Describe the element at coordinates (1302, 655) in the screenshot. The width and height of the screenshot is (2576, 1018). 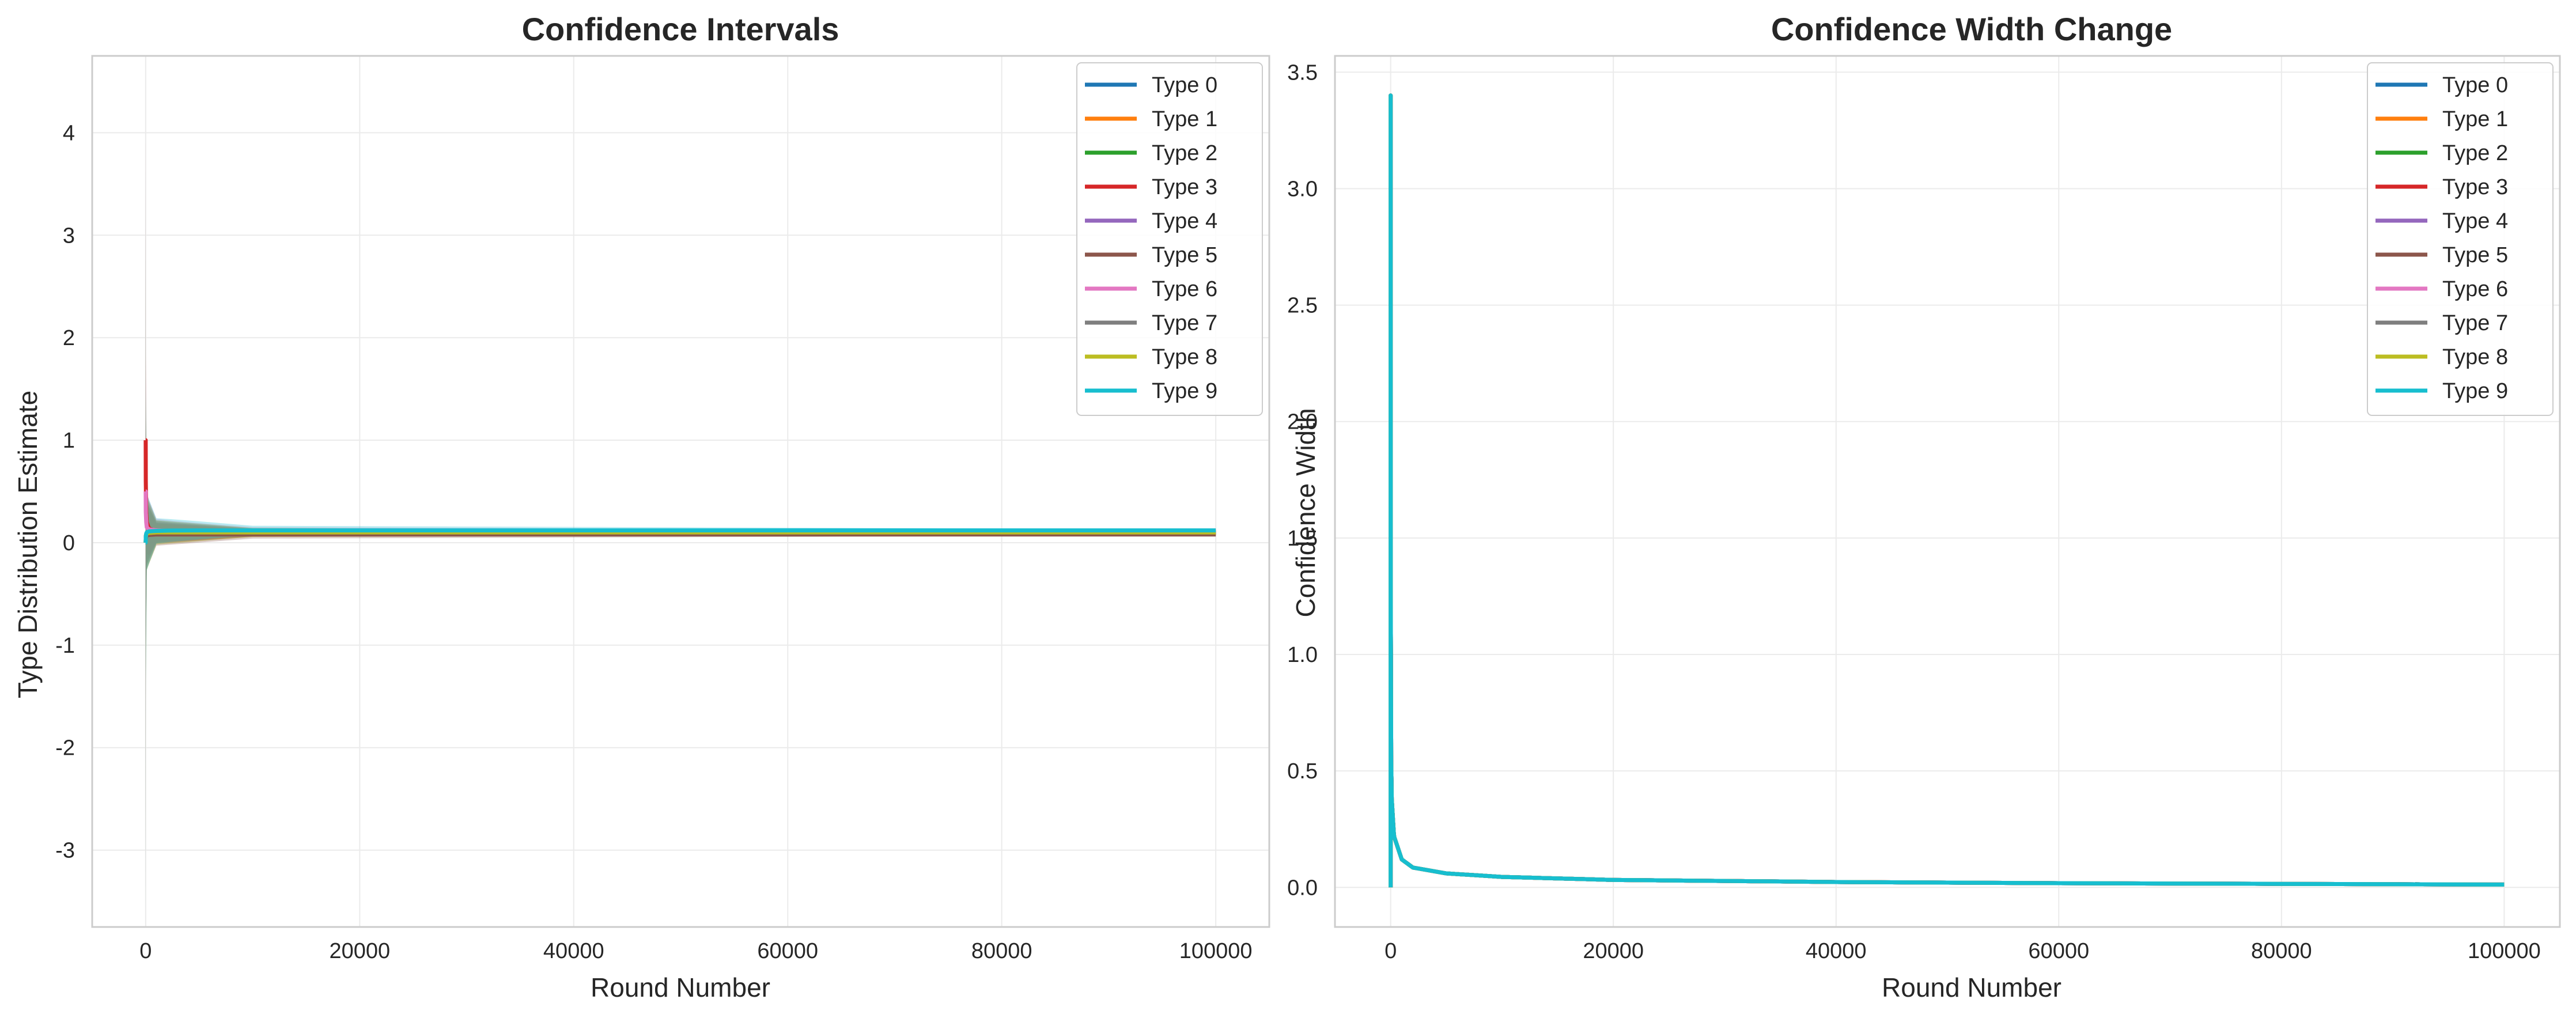
I see `y-tick-label: 1.0` at that location.